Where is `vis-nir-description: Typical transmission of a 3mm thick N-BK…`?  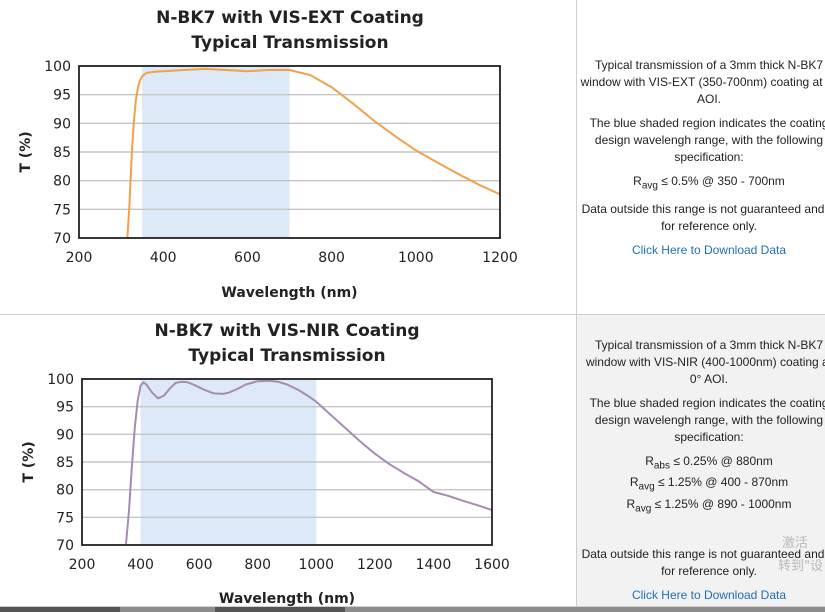 vis-nir-description: Typical transmission of a 3mm thick N-BK… is located at coordinates (702, 470).